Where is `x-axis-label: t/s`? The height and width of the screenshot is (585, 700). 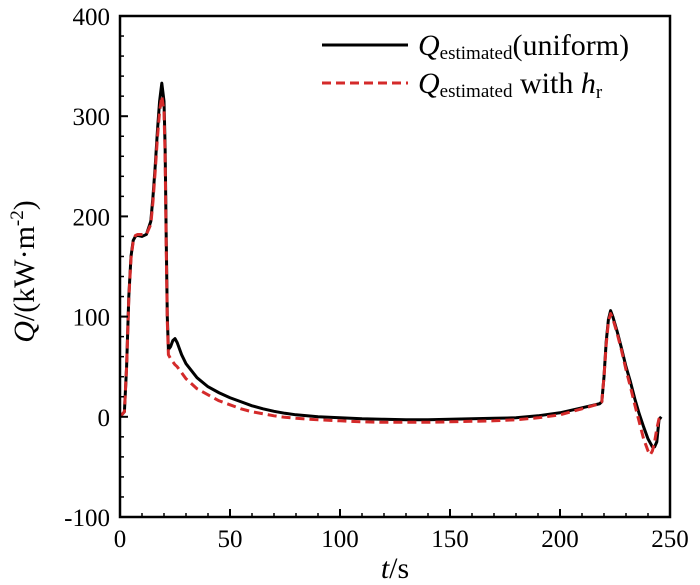 x-axis-label: t/s is located at coordinates (395, 568).